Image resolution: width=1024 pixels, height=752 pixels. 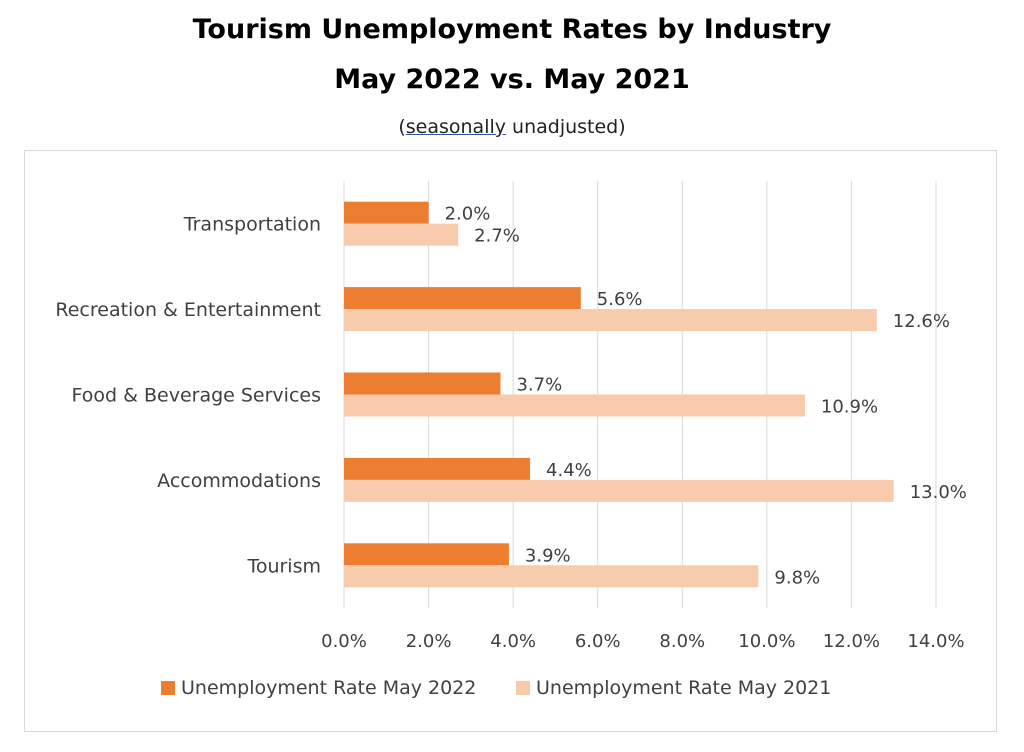 I want to click on x-tick-label: 4.0%, so click(x=513, y=641).